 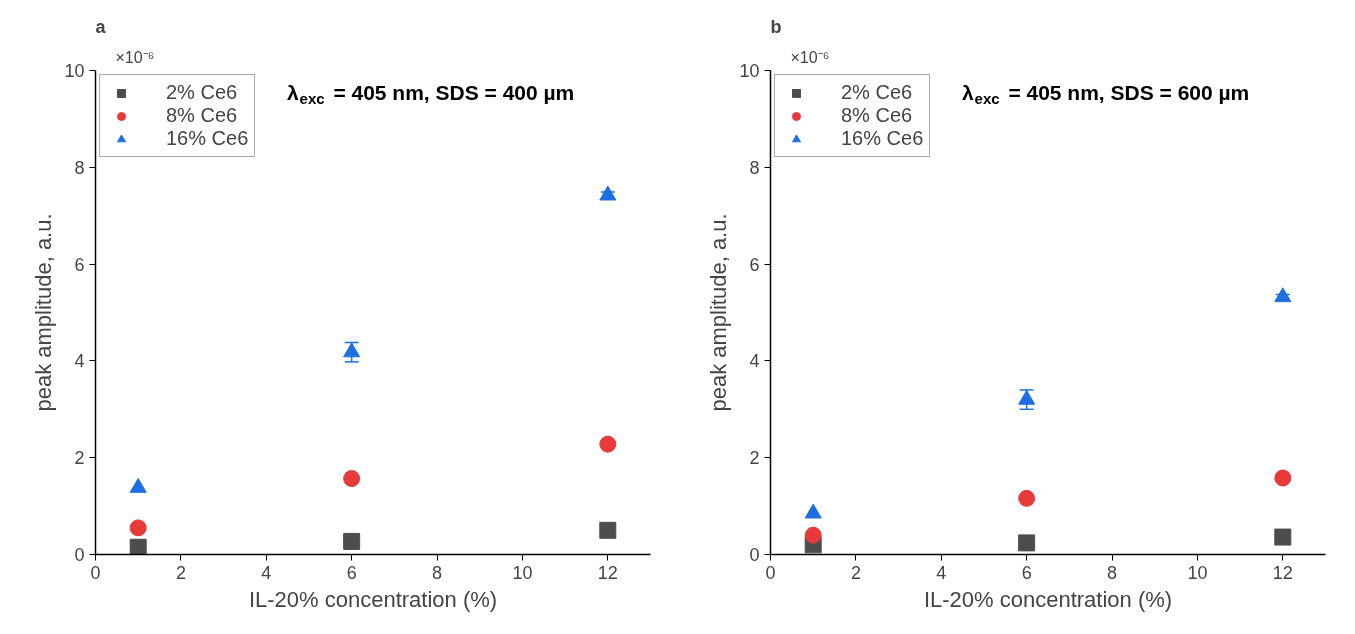 I want to click on chart-title: a, so click(x=101, y=26).